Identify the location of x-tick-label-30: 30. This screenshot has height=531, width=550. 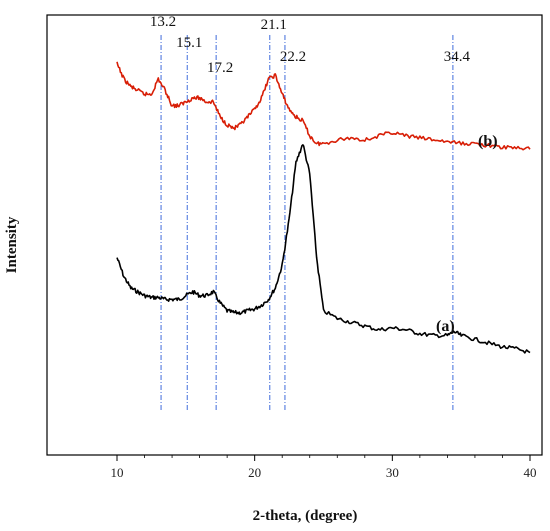
(392, 472).